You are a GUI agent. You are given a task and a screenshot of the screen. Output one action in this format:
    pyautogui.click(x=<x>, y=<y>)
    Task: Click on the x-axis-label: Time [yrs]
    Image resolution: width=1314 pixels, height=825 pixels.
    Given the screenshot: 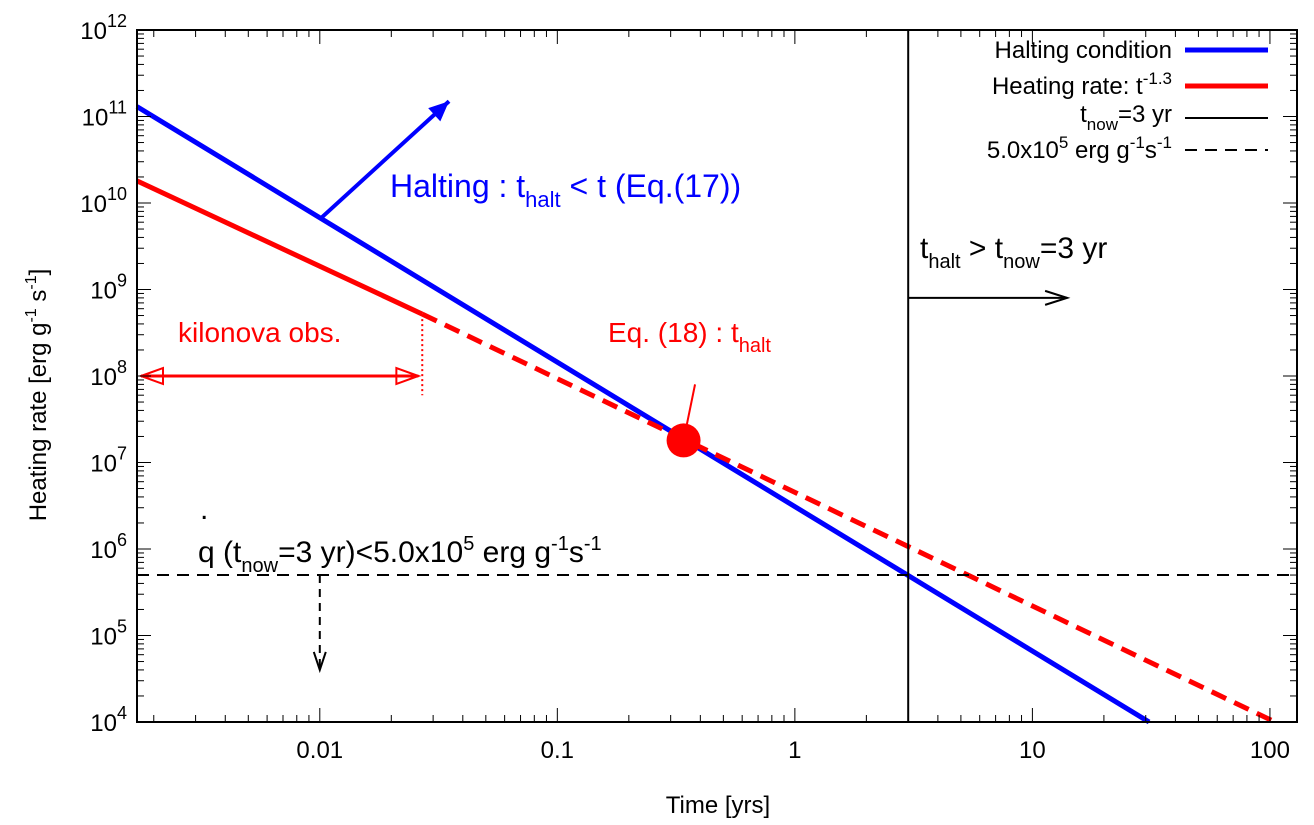 What is the action you would take?
    pyautogui.click(x=718, y=805)
    